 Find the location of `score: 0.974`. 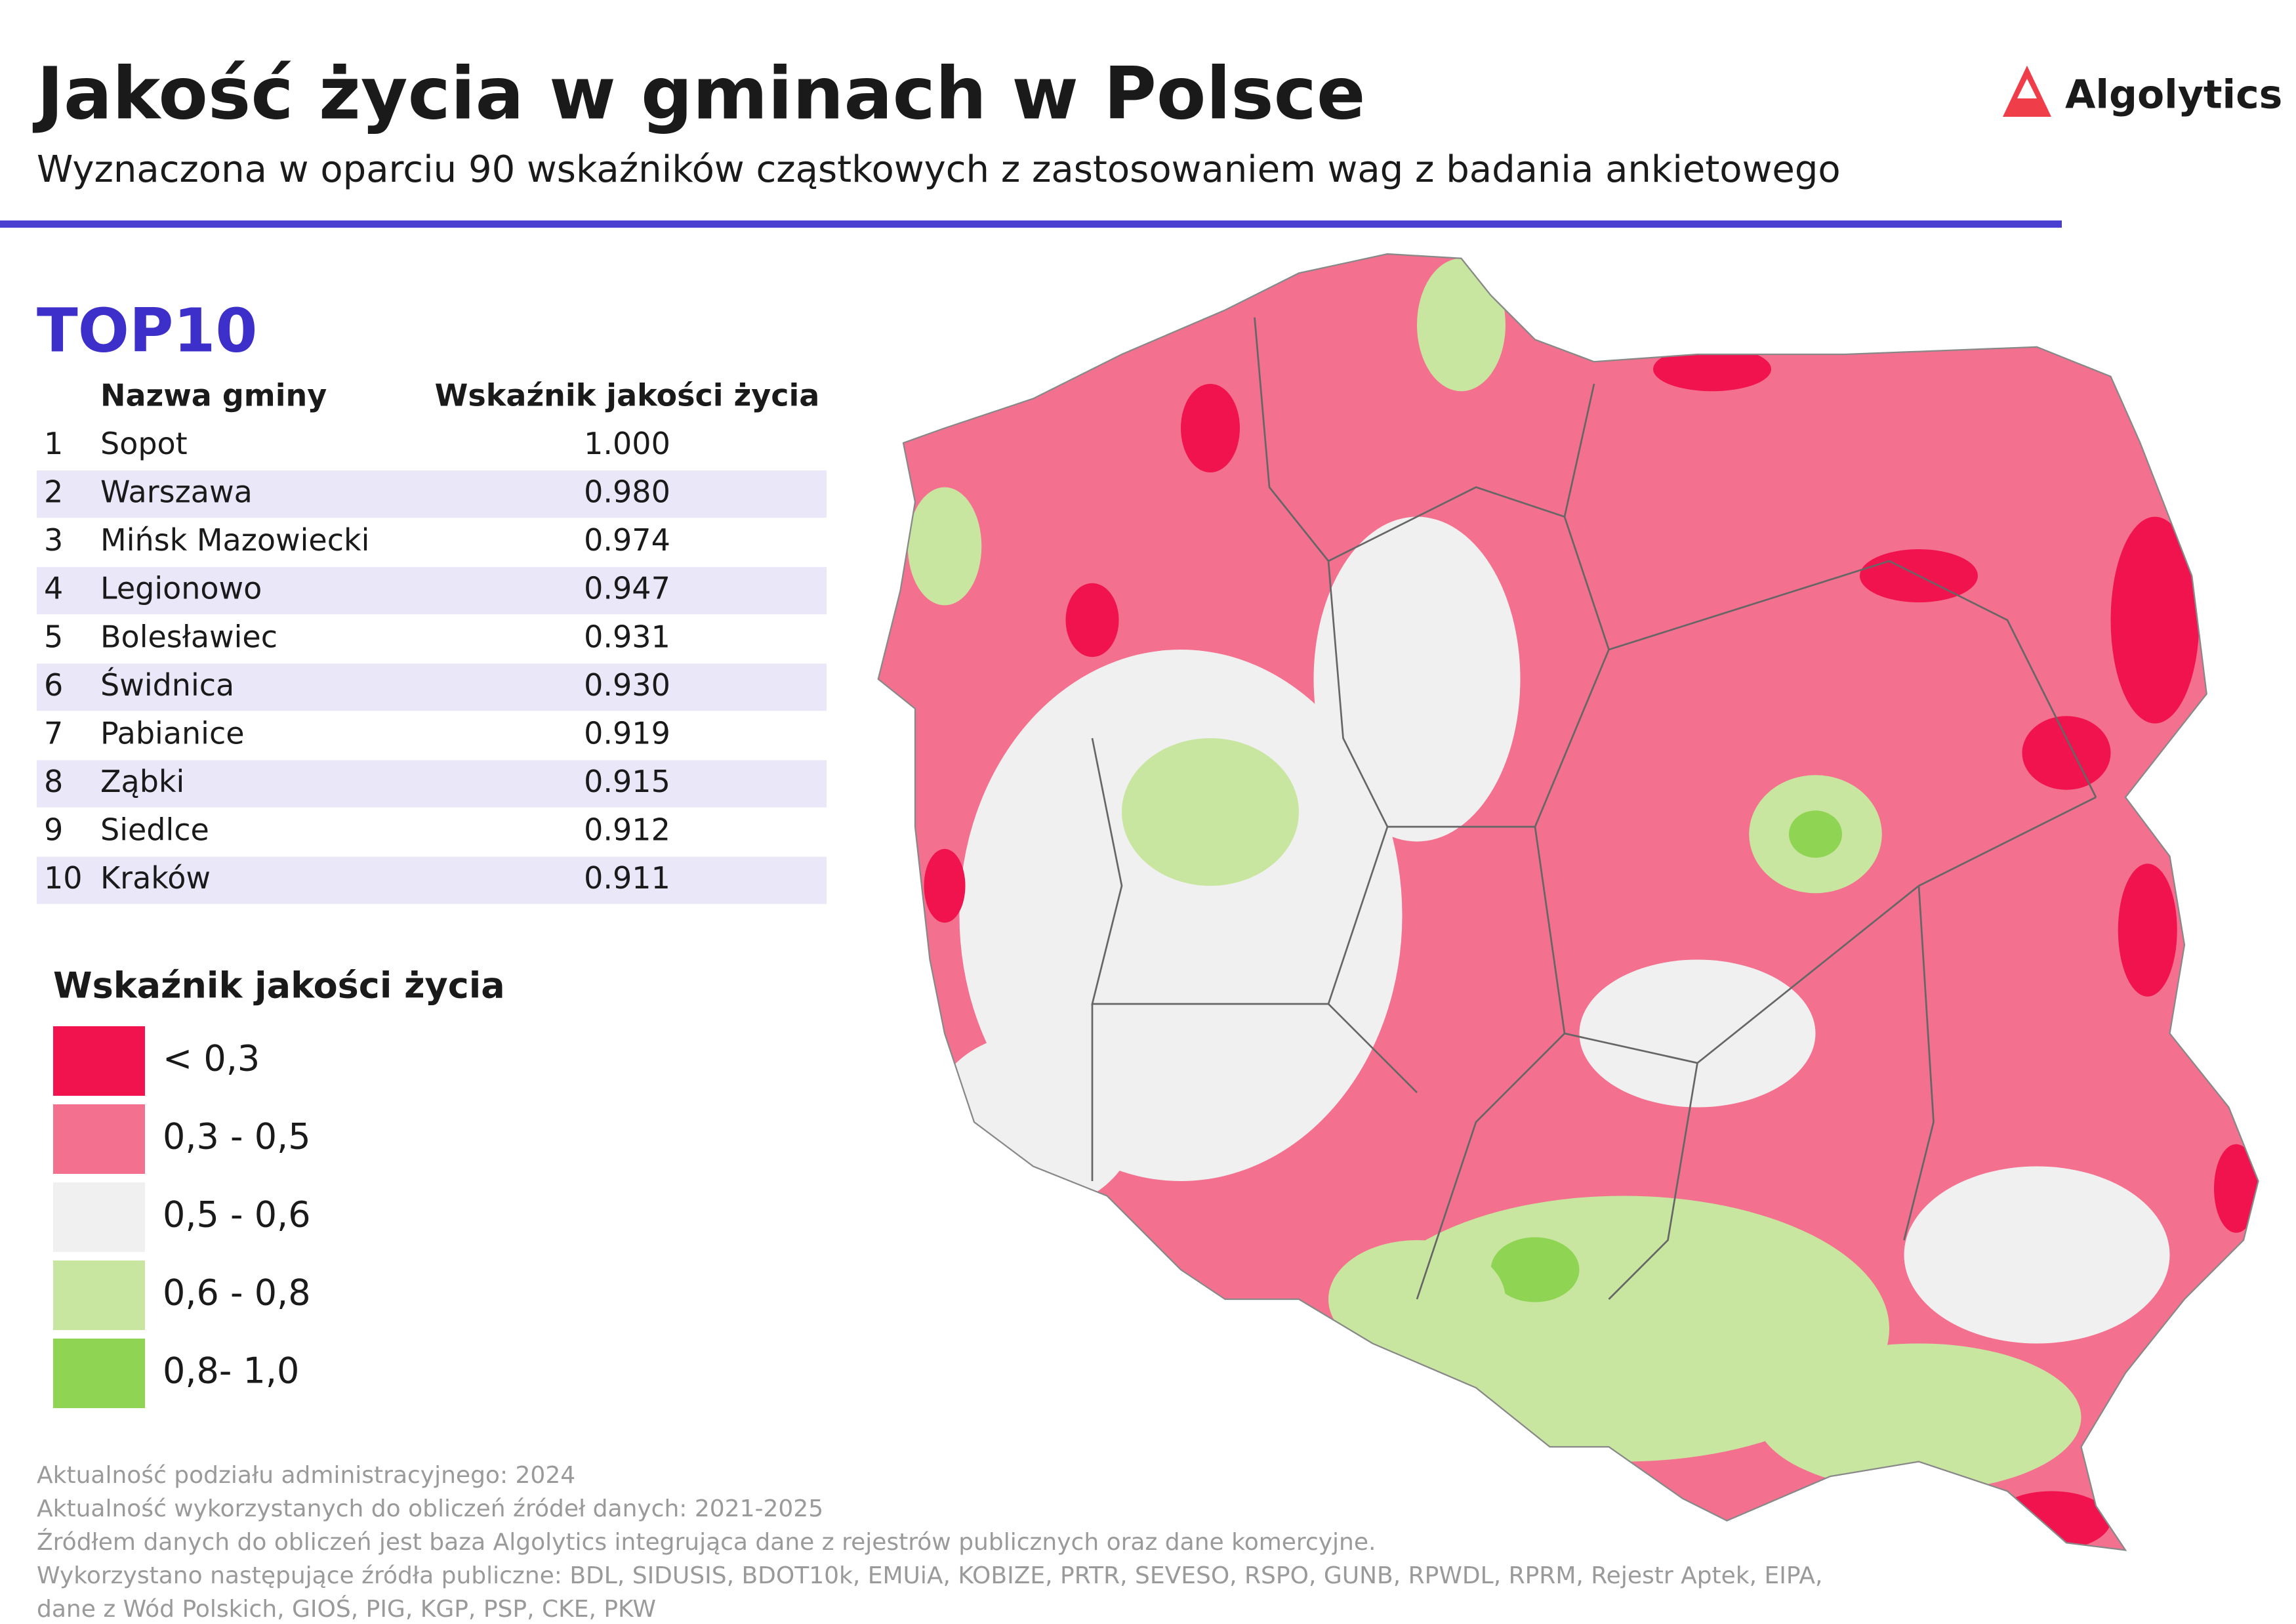

score: 0.974 is located at coordinates (627, 540).